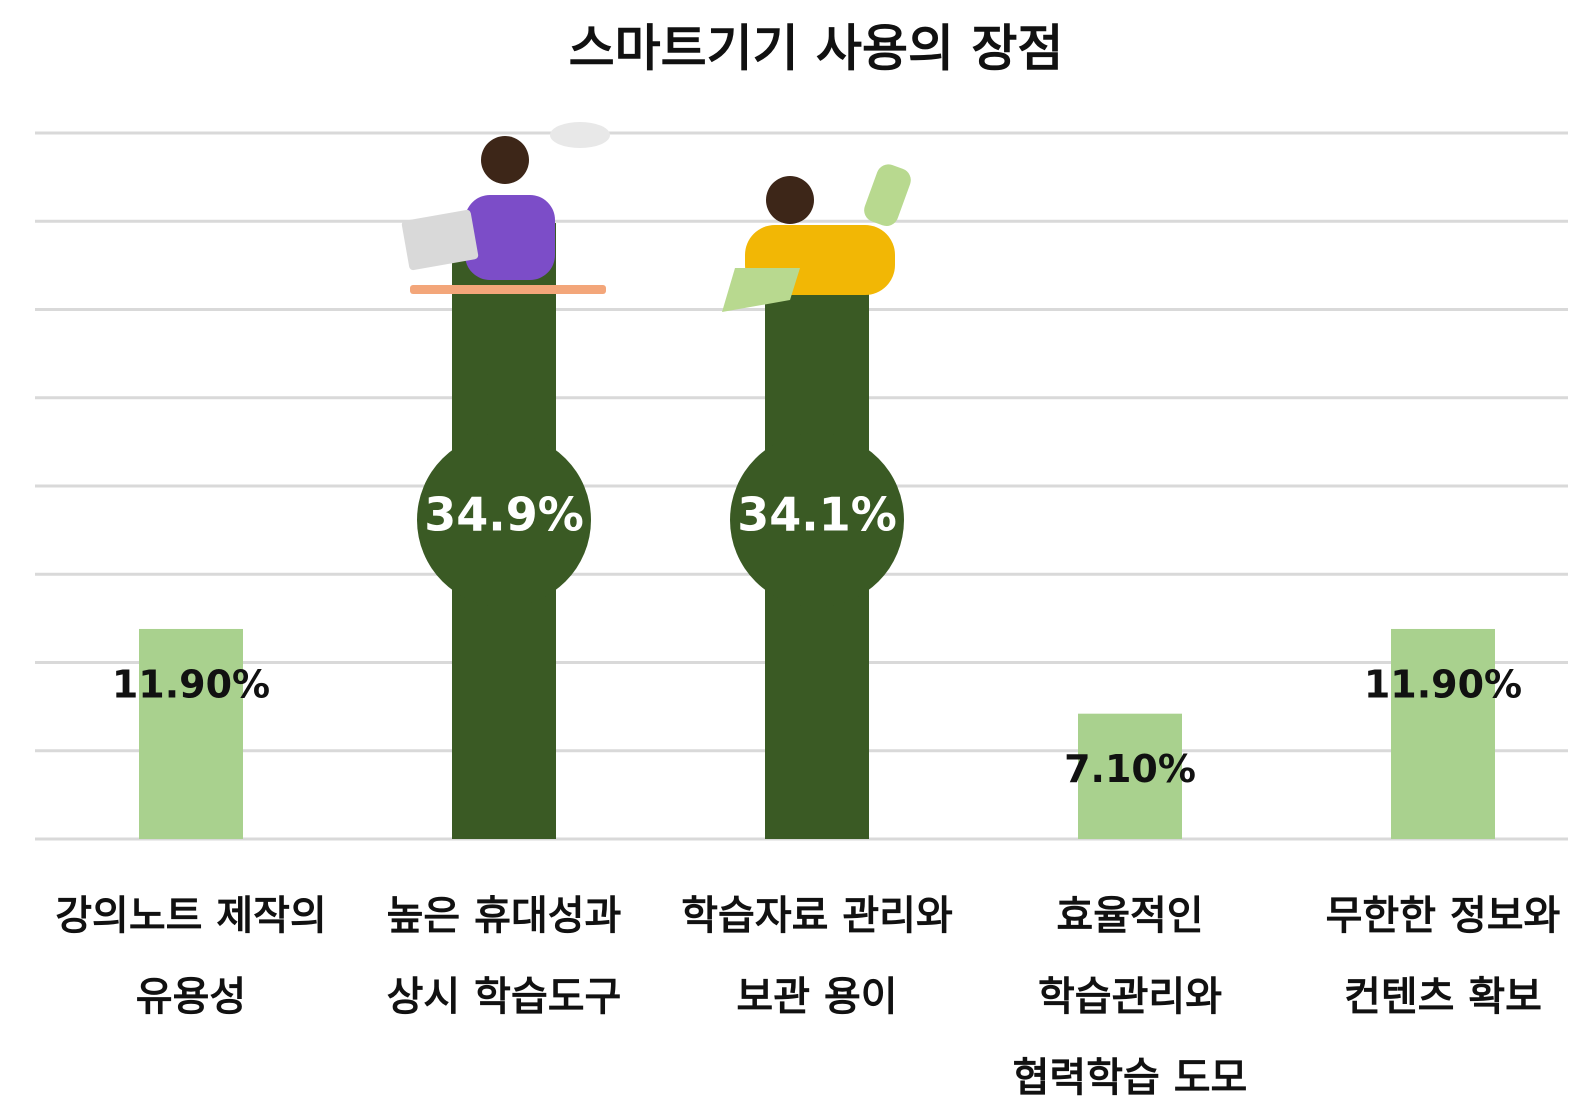  What do you see at coordinates (504, 916) in the screenshot?
I see `x-tick-label: 높은 휴대성과` at bounding box center [504, 916].